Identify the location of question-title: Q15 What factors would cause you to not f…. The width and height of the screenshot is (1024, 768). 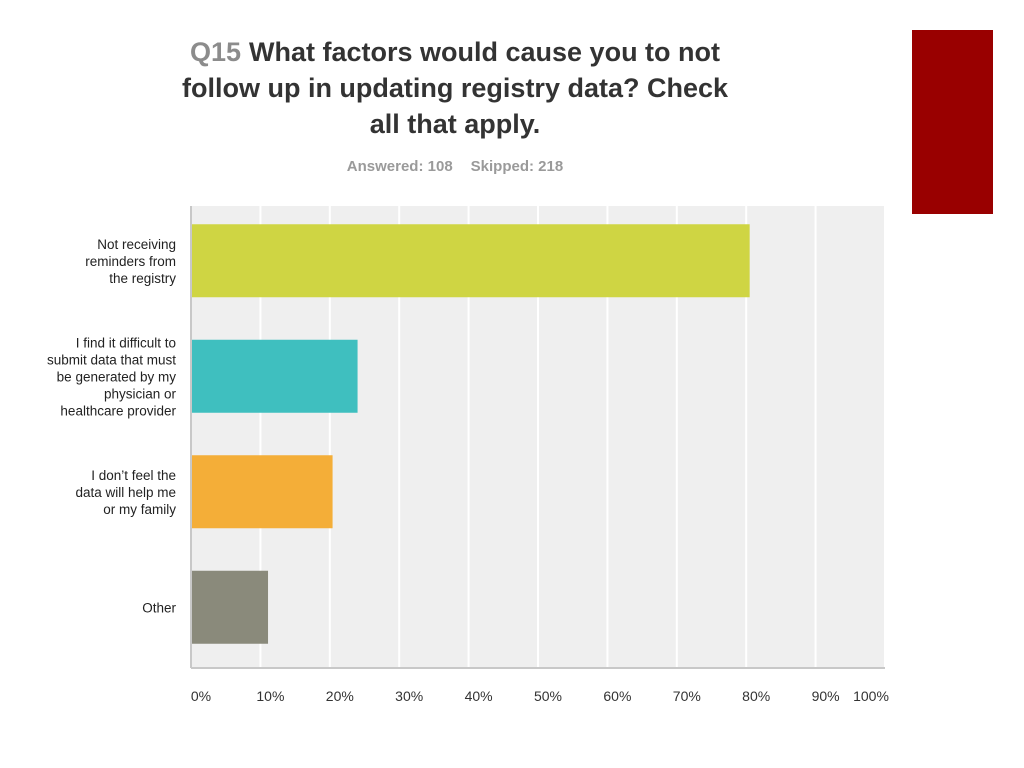
(455, 88).